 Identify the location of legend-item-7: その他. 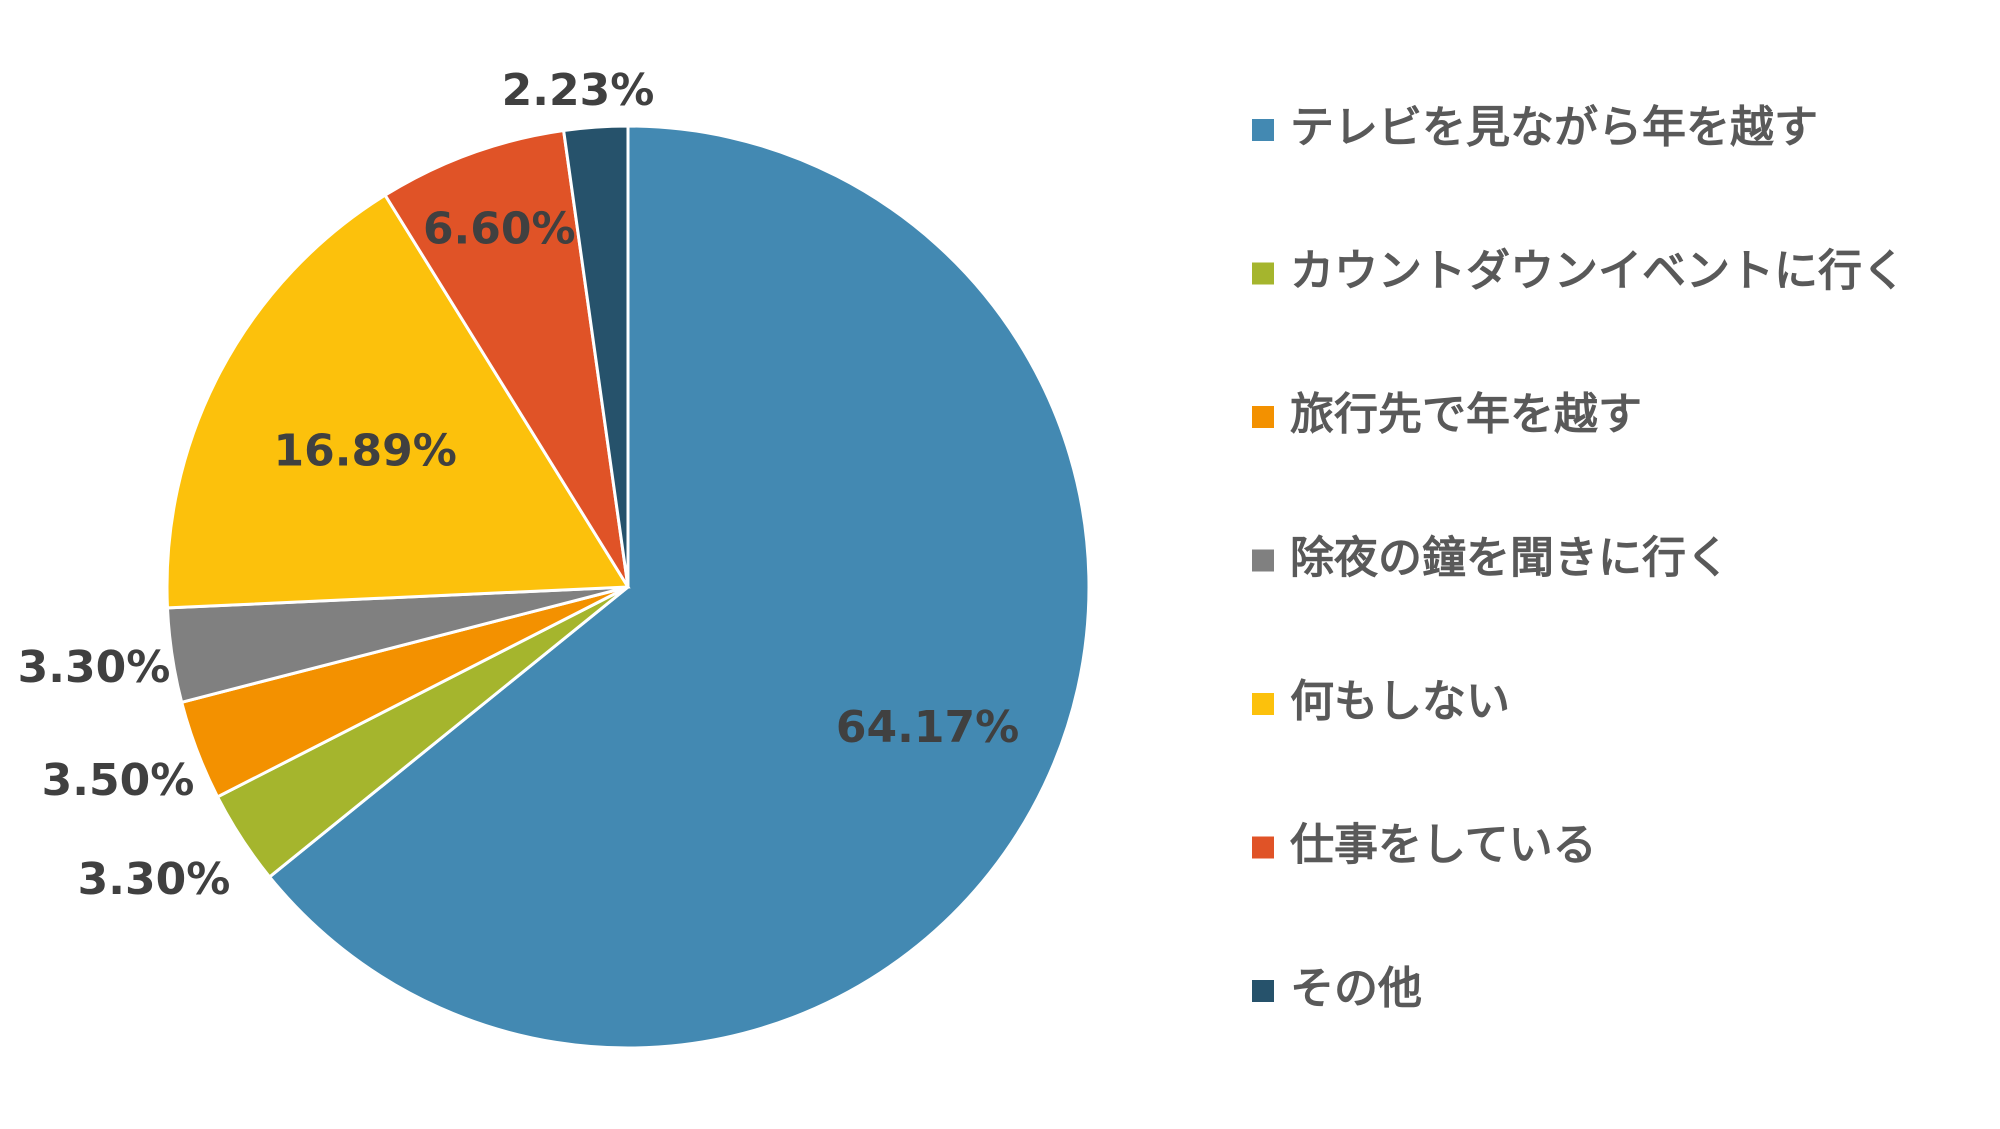
(1337, 988).